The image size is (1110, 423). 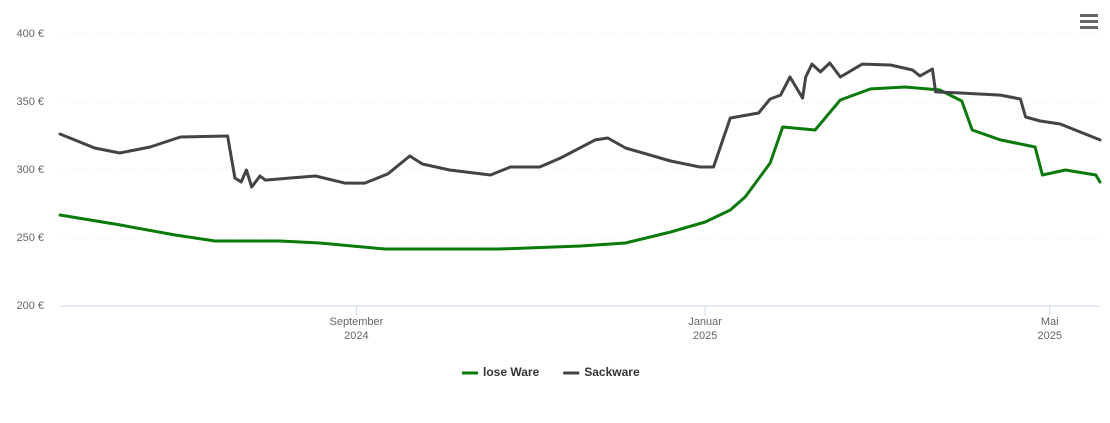 I want to click on y-tick-label: 350 €, so click(x=30, y=102).